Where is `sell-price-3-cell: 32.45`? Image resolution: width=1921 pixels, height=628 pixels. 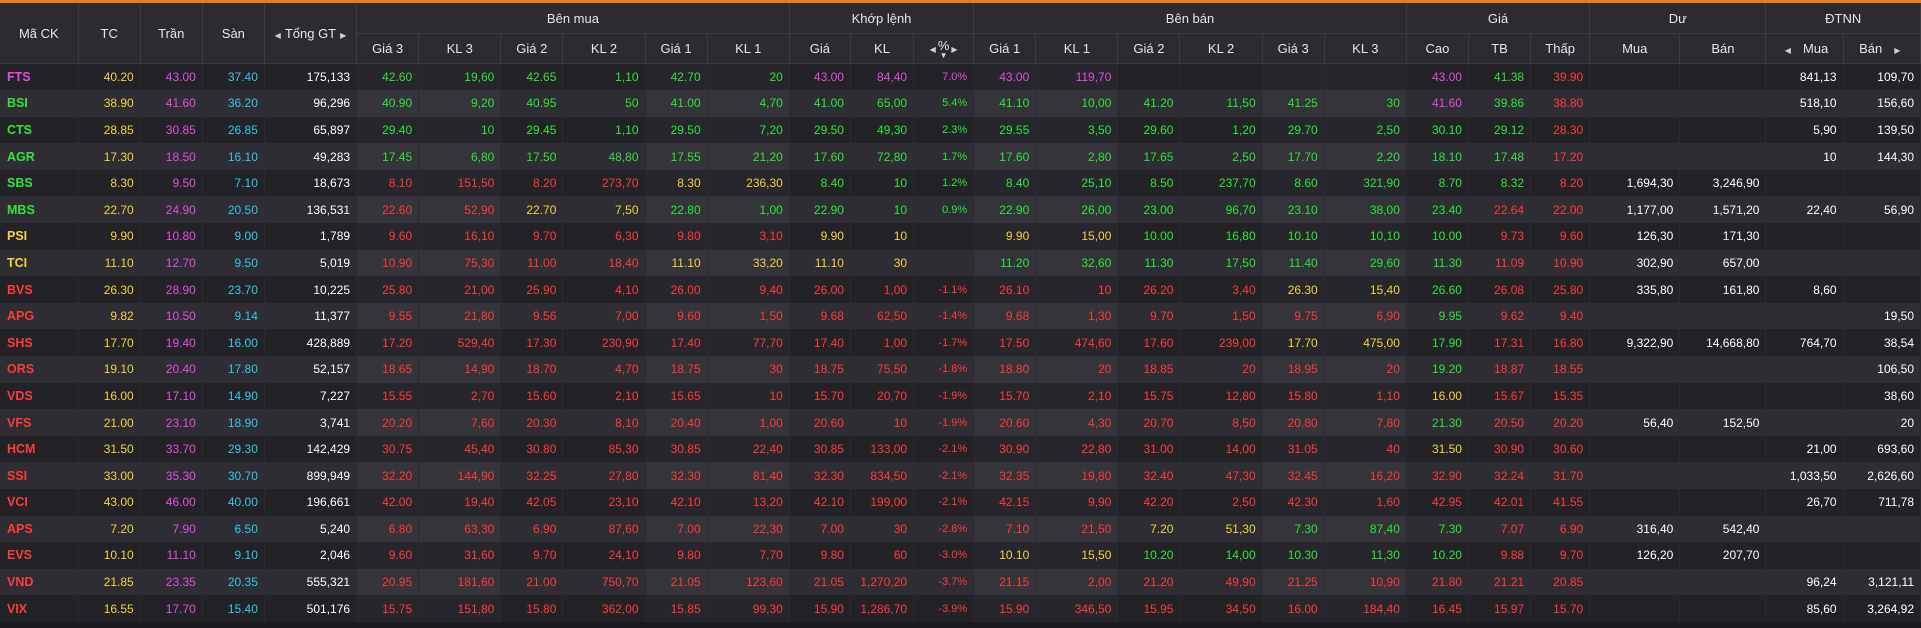 sell-price-3-cell: 32.45 is located at coordinates (1293, 475).